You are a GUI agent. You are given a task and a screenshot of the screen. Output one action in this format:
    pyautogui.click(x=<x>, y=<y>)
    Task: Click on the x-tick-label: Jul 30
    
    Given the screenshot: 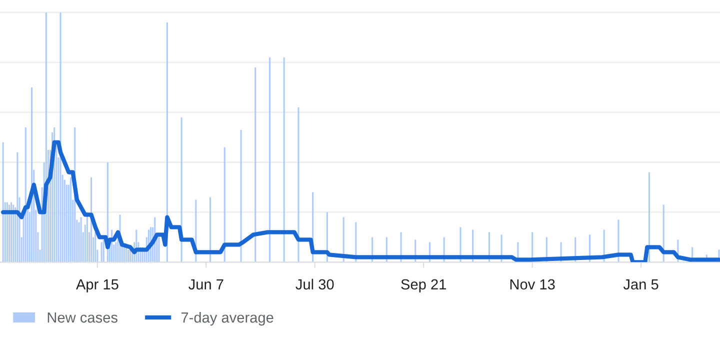 What is the action you would take?
    pyautogui.click(x=315, y=284)
    